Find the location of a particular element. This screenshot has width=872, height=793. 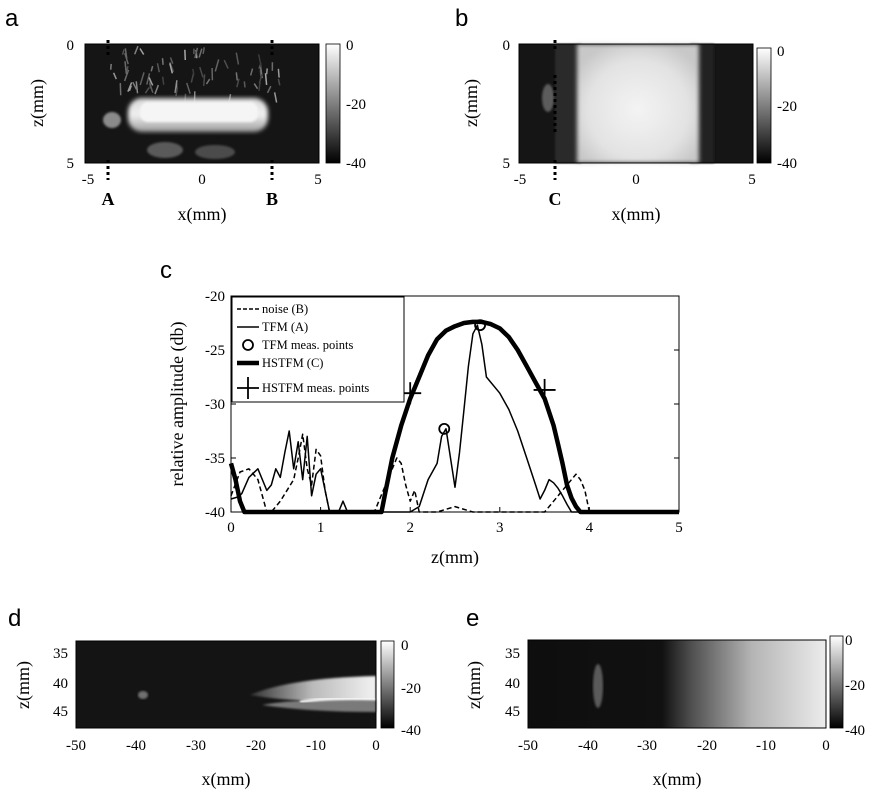

panel-c-xlabel: z(mm) is located at coordinates (455, 557).